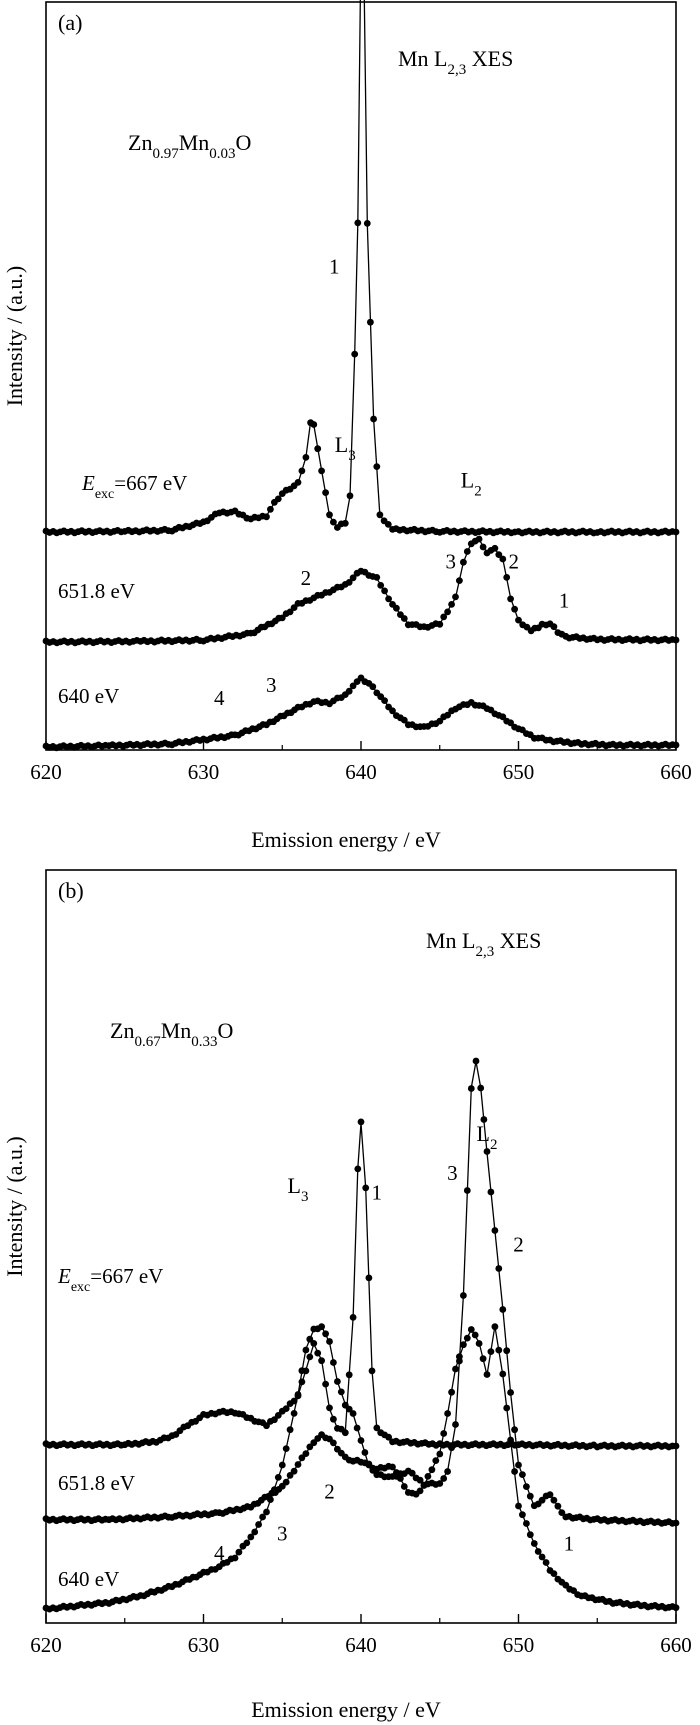  Describe the element at coordinates (14, 1206) in the screenshot. I see `y-axis-label: Intensity / (a.u.)` at that location.